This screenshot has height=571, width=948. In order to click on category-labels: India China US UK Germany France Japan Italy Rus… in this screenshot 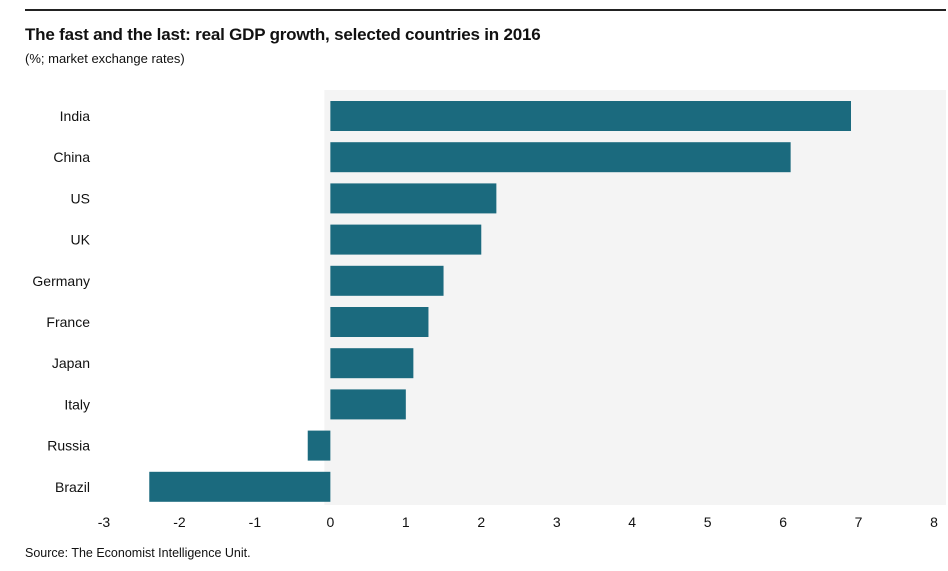, I will do `click(61, 301)`.